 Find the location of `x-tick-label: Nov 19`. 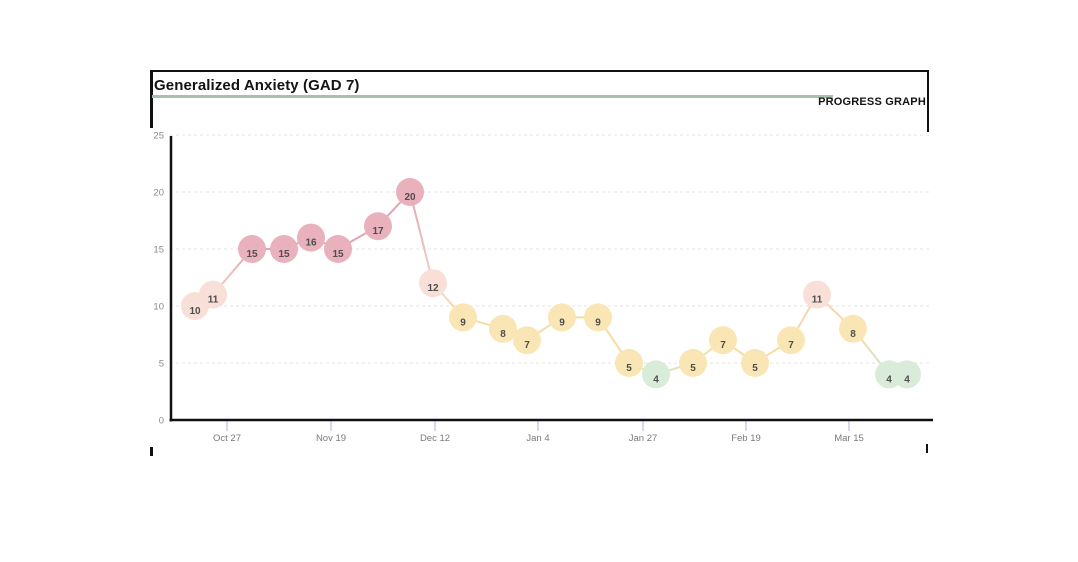

x-tick-label: Nov 19 is located at coordinates (331, 438).